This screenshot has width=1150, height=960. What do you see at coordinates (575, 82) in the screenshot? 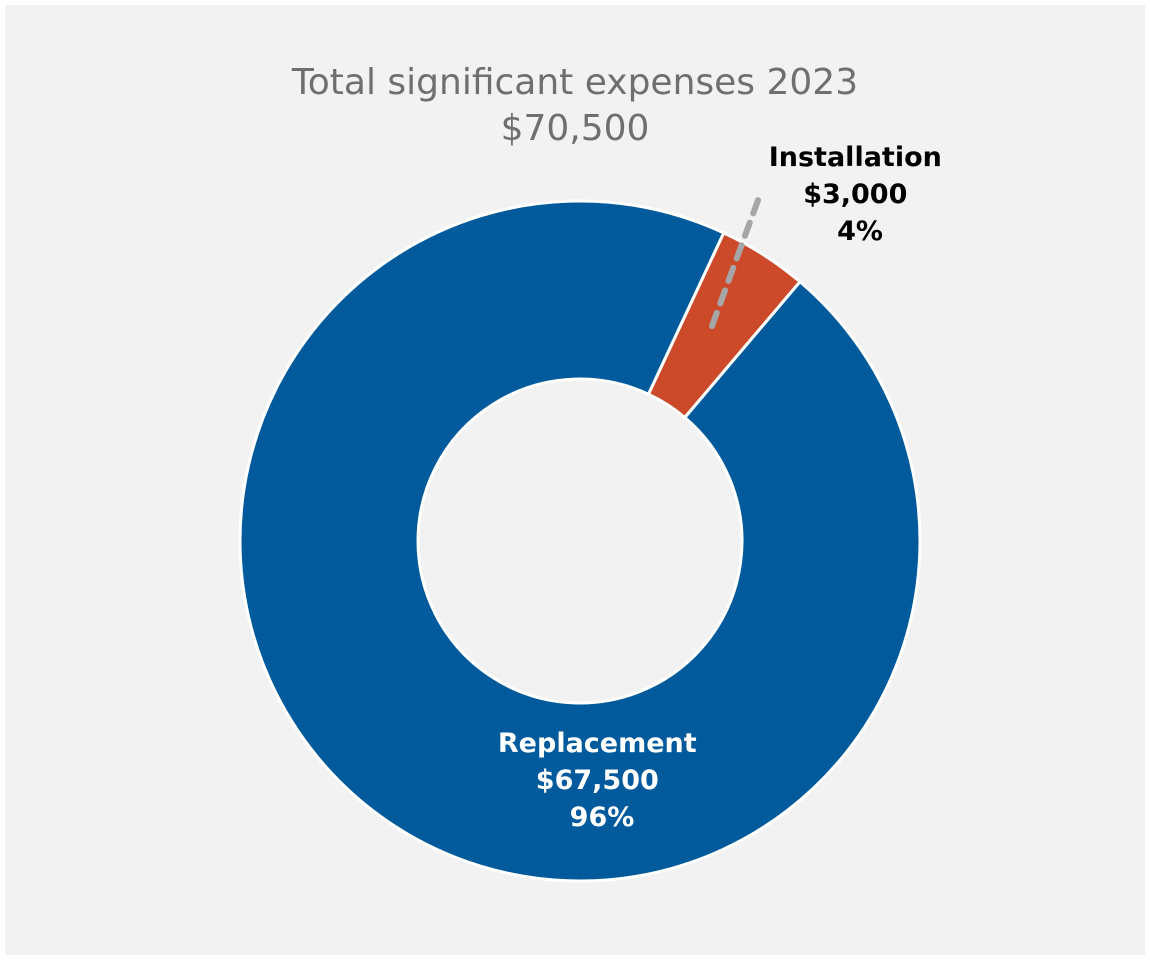
I see `chart-title: Total significant expenses 2023` at bounding box center [575, 82].